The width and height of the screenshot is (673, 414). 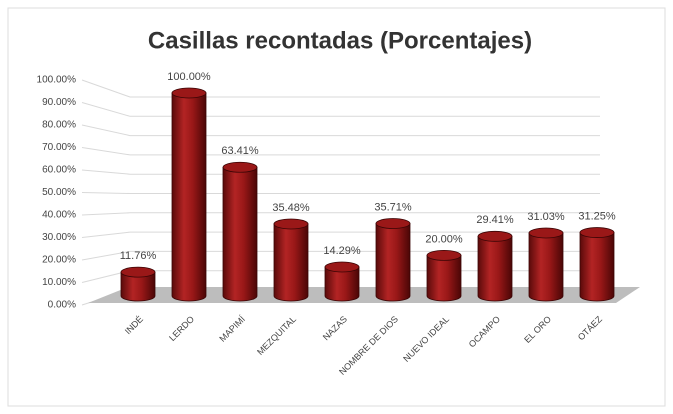 What do you see at coordinates (444, 239) in the screenshot?
I see `value-label: 20.00%` at bounding box center [444, 239].